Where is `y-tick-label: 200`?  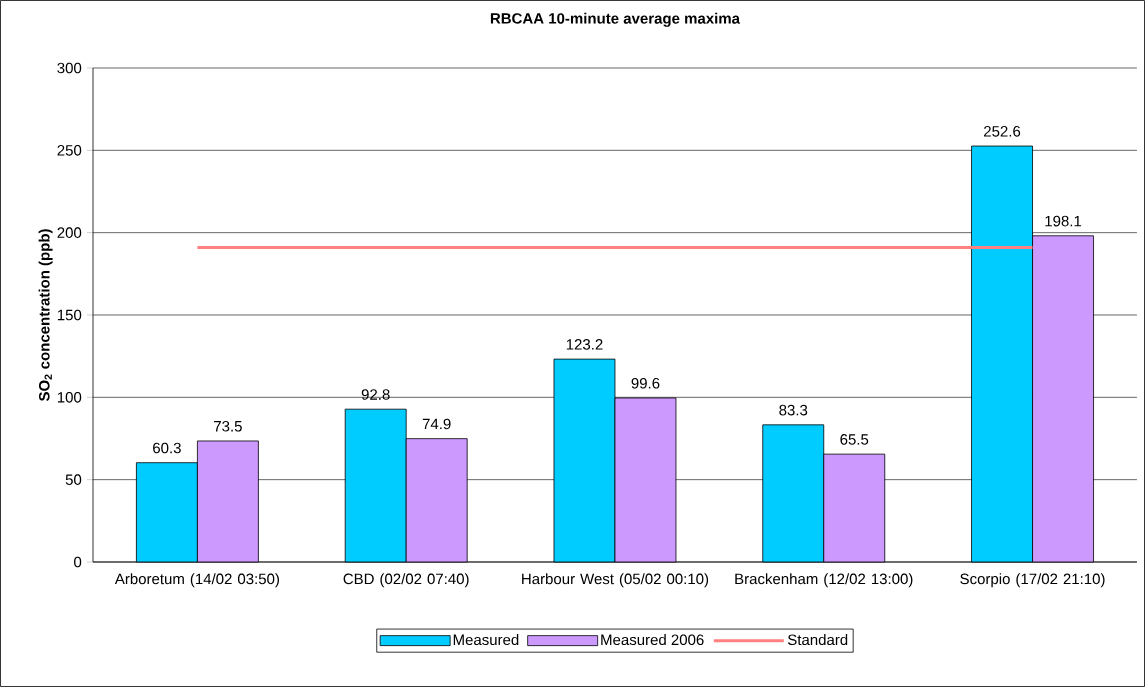
y-tick-label: 200 is located at coordinates (69, 232).